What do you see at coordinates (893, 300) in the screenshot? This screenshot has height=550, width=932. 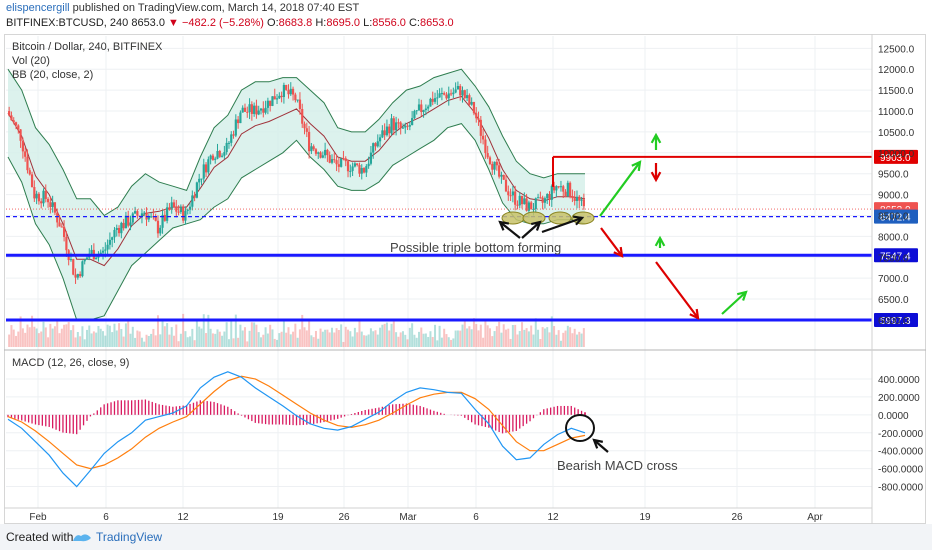 I see `price-axis-tick: 6500.0` at bounding box center [893, 300].